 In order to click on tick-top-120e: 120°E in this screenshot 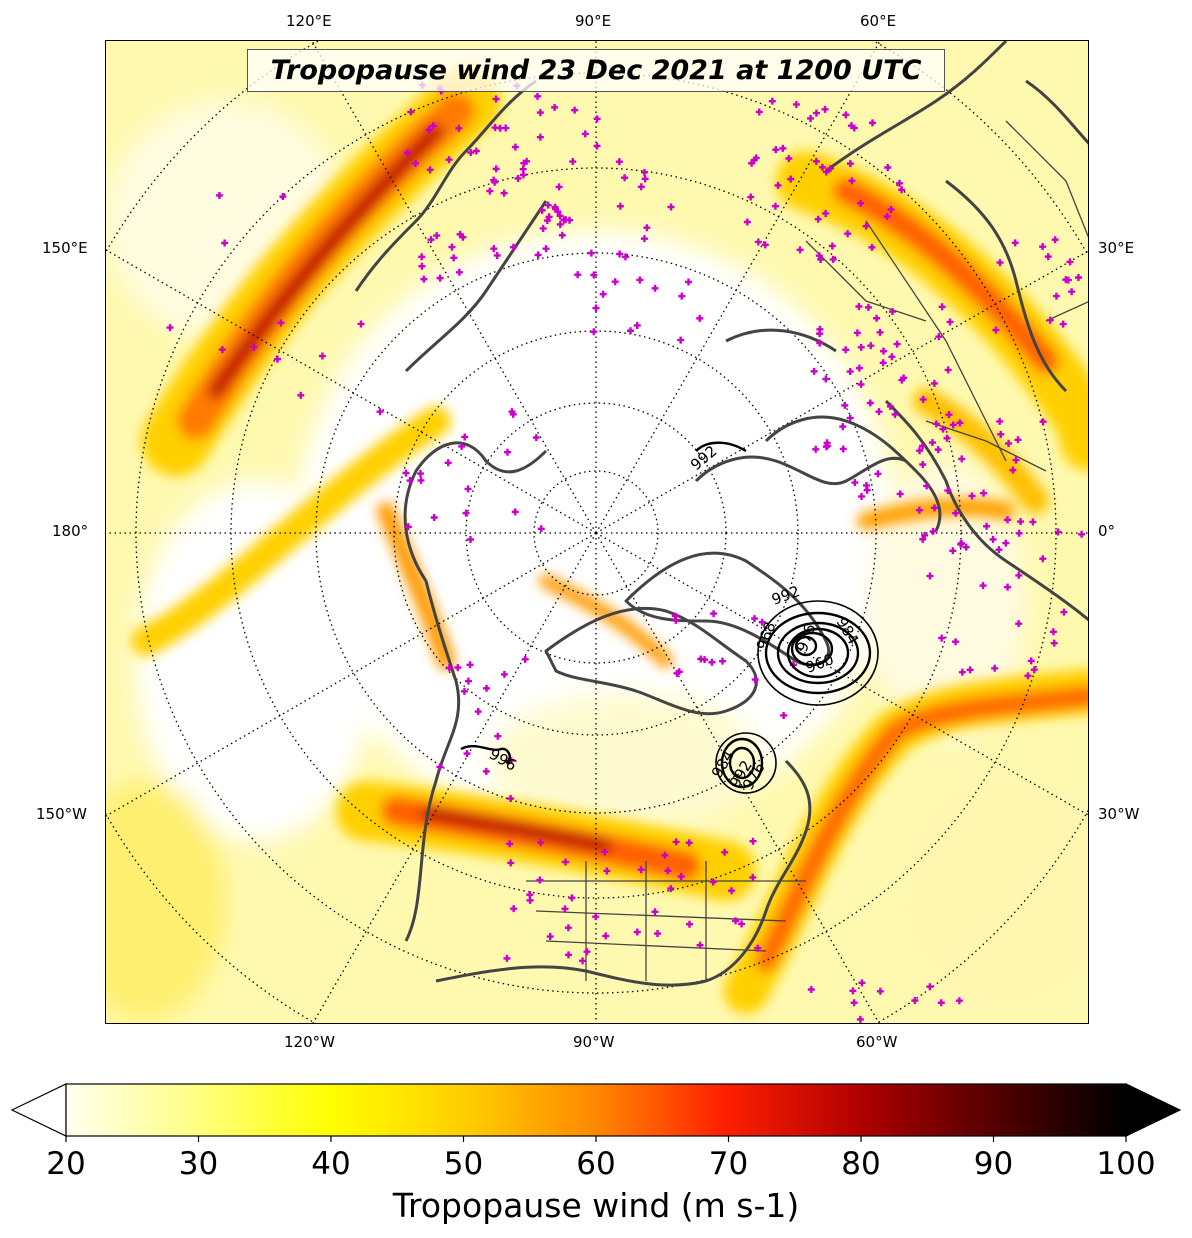, I will do `click(309, 21)`.